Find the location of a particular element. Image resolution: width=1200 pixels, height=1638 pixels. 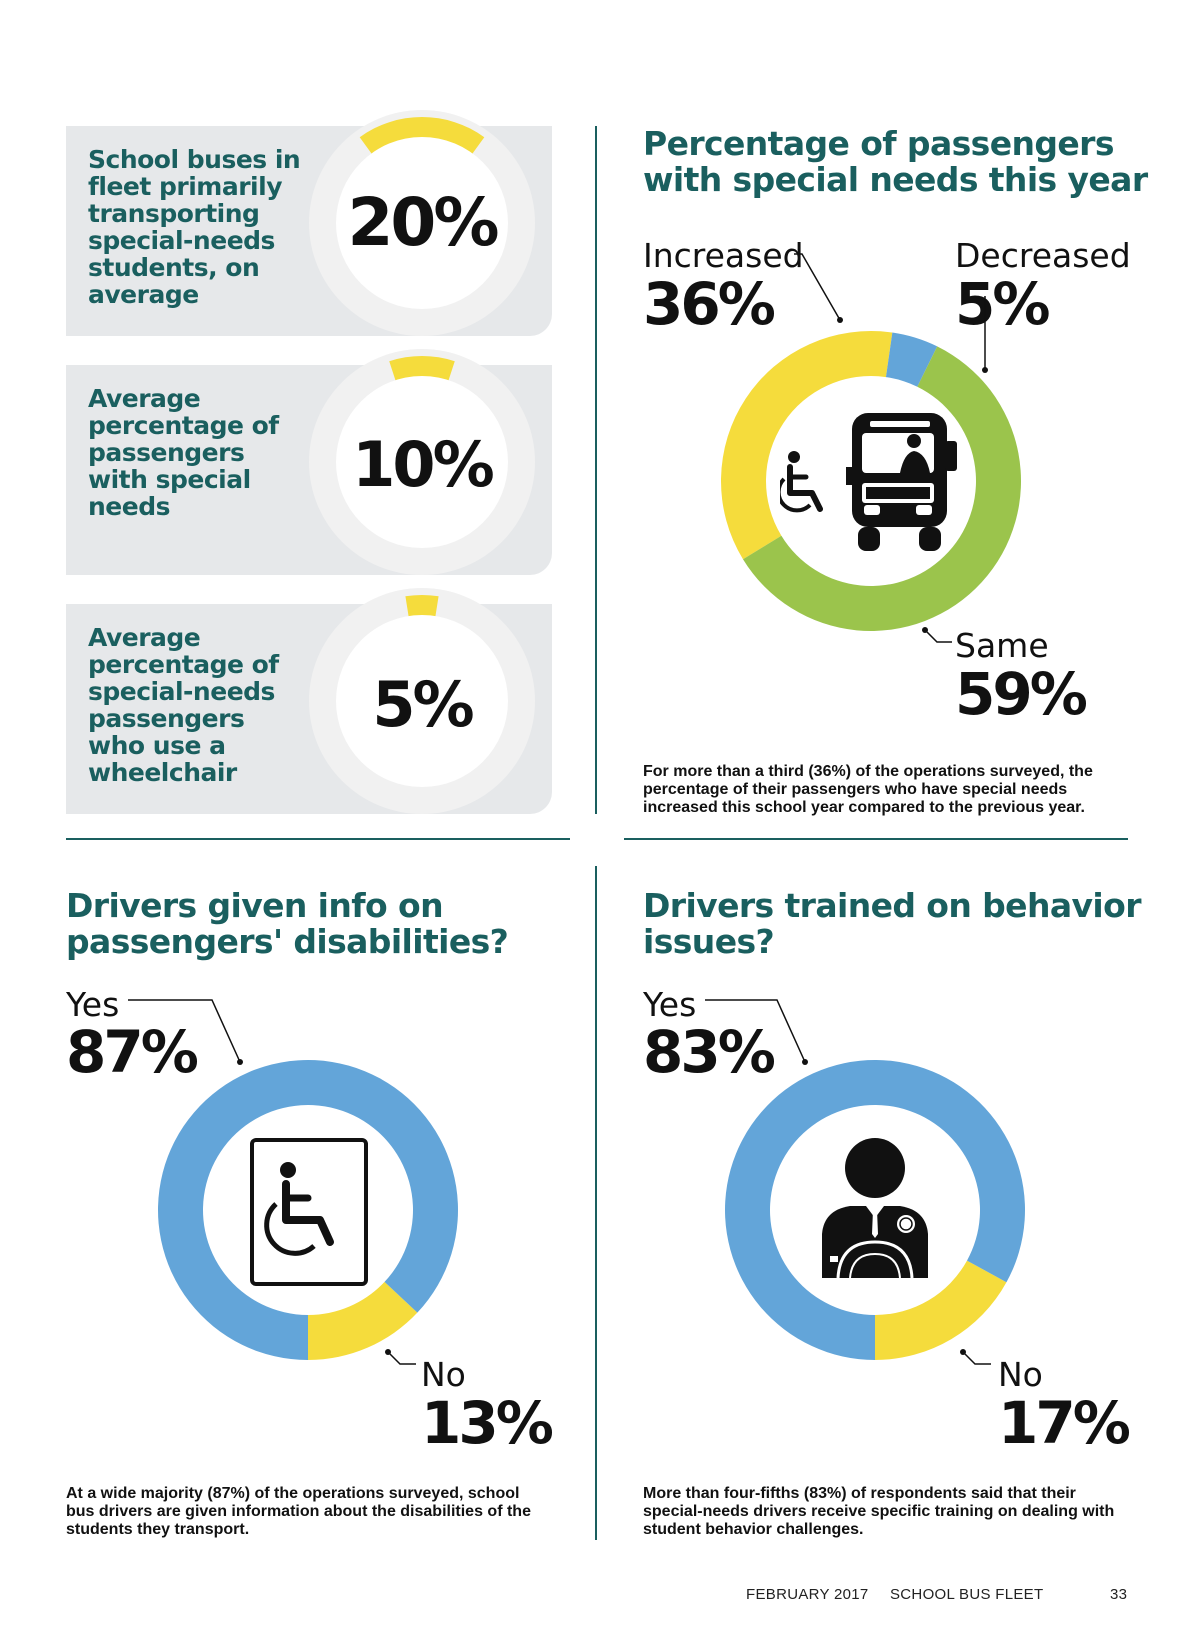

gauge-3: 5% is located at coordinates (422, 701).